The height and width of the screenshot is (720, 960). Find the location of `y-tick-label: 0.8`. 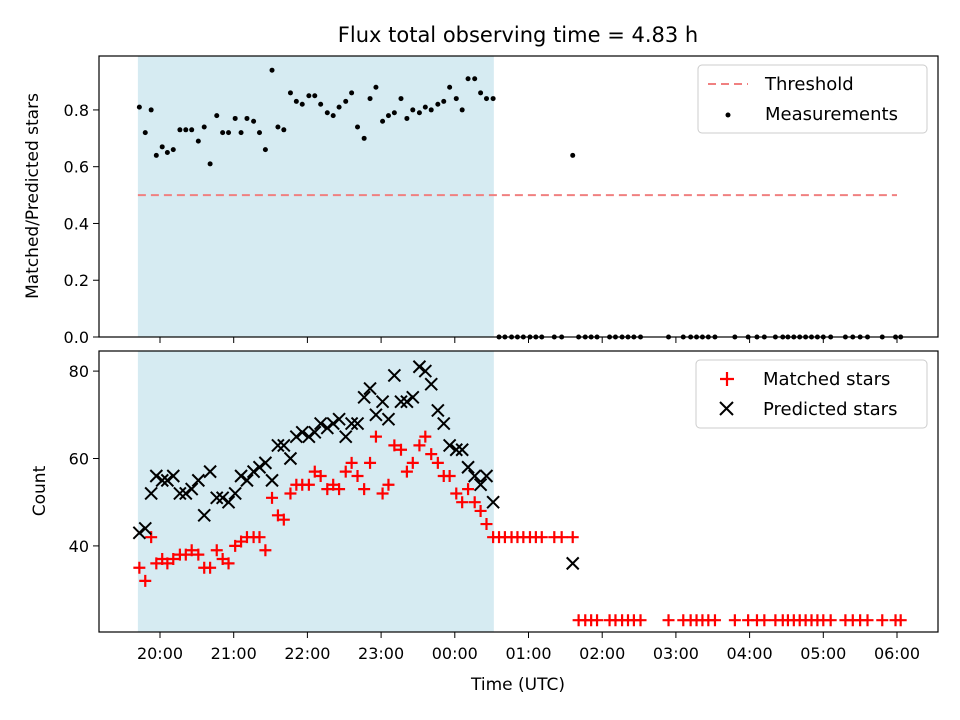

y-tick-label: 0.8 is located at coordinates (76, 110).